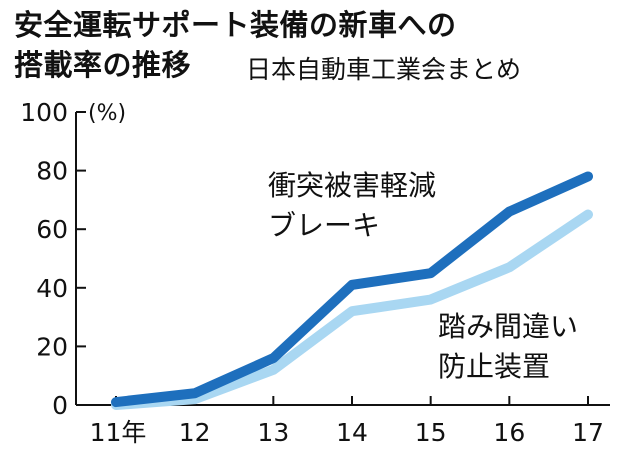 This screenshot has width=640, height=453. Describe the element at coordinates (431, 432) in the screenshot. I see `x-tick-label: 15` at that location.